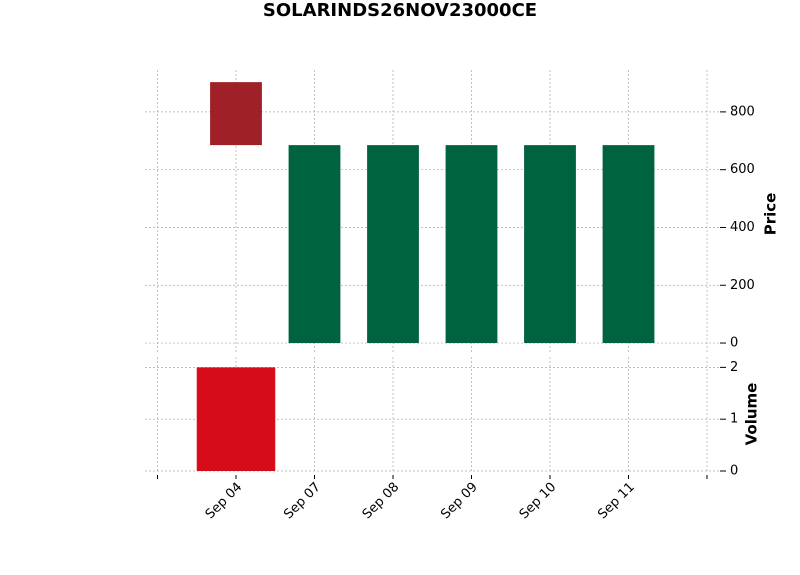 The height and width of the screenshot is (575, 800). I want to click on volume-bar, so click(236, 419).